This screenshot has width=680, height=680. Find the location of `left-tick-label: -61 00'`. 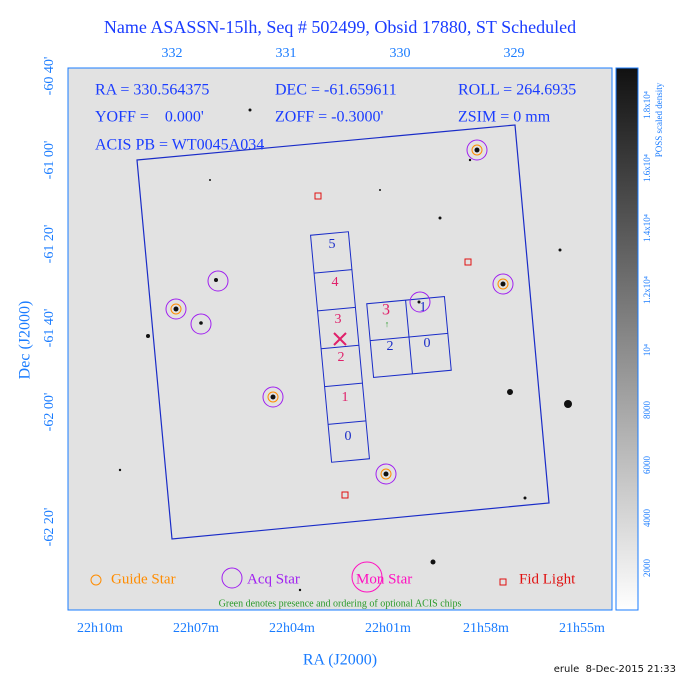

left-tick-label: -61 00' is located at coordinates (49, 160).